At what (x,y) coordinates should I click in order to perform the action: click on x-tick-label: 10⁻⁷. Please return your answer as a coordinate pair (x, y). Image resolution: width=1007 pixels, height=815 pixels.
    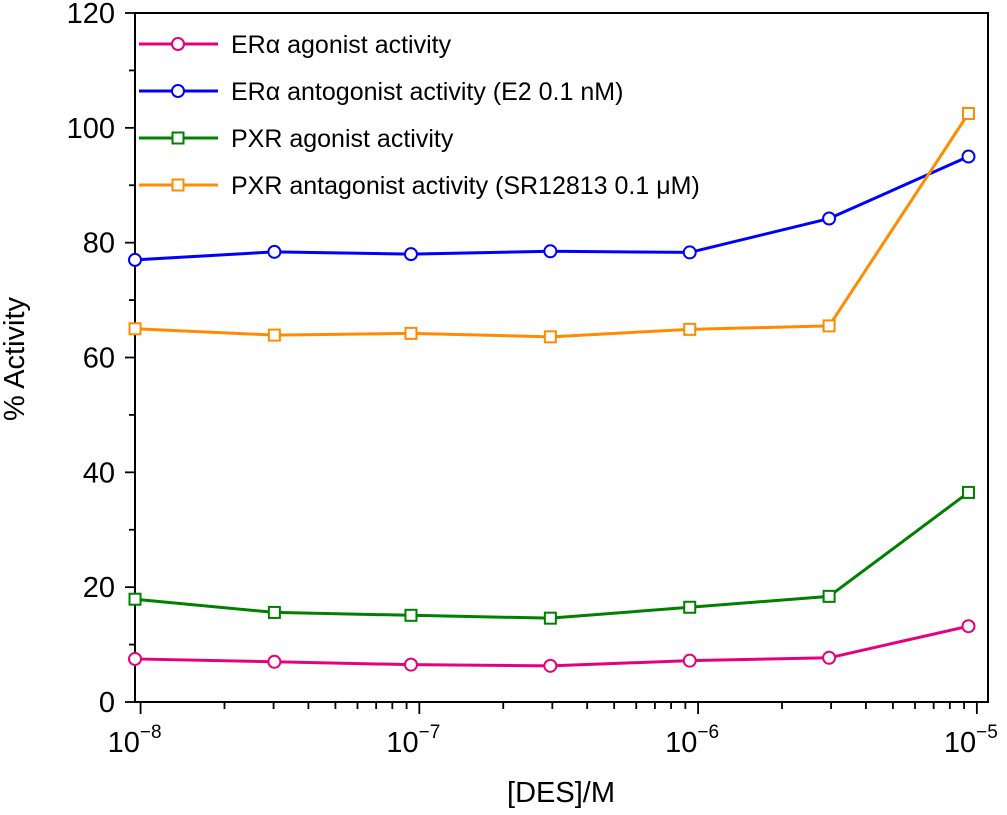
    Looking at the image, I should click on (413, 740).